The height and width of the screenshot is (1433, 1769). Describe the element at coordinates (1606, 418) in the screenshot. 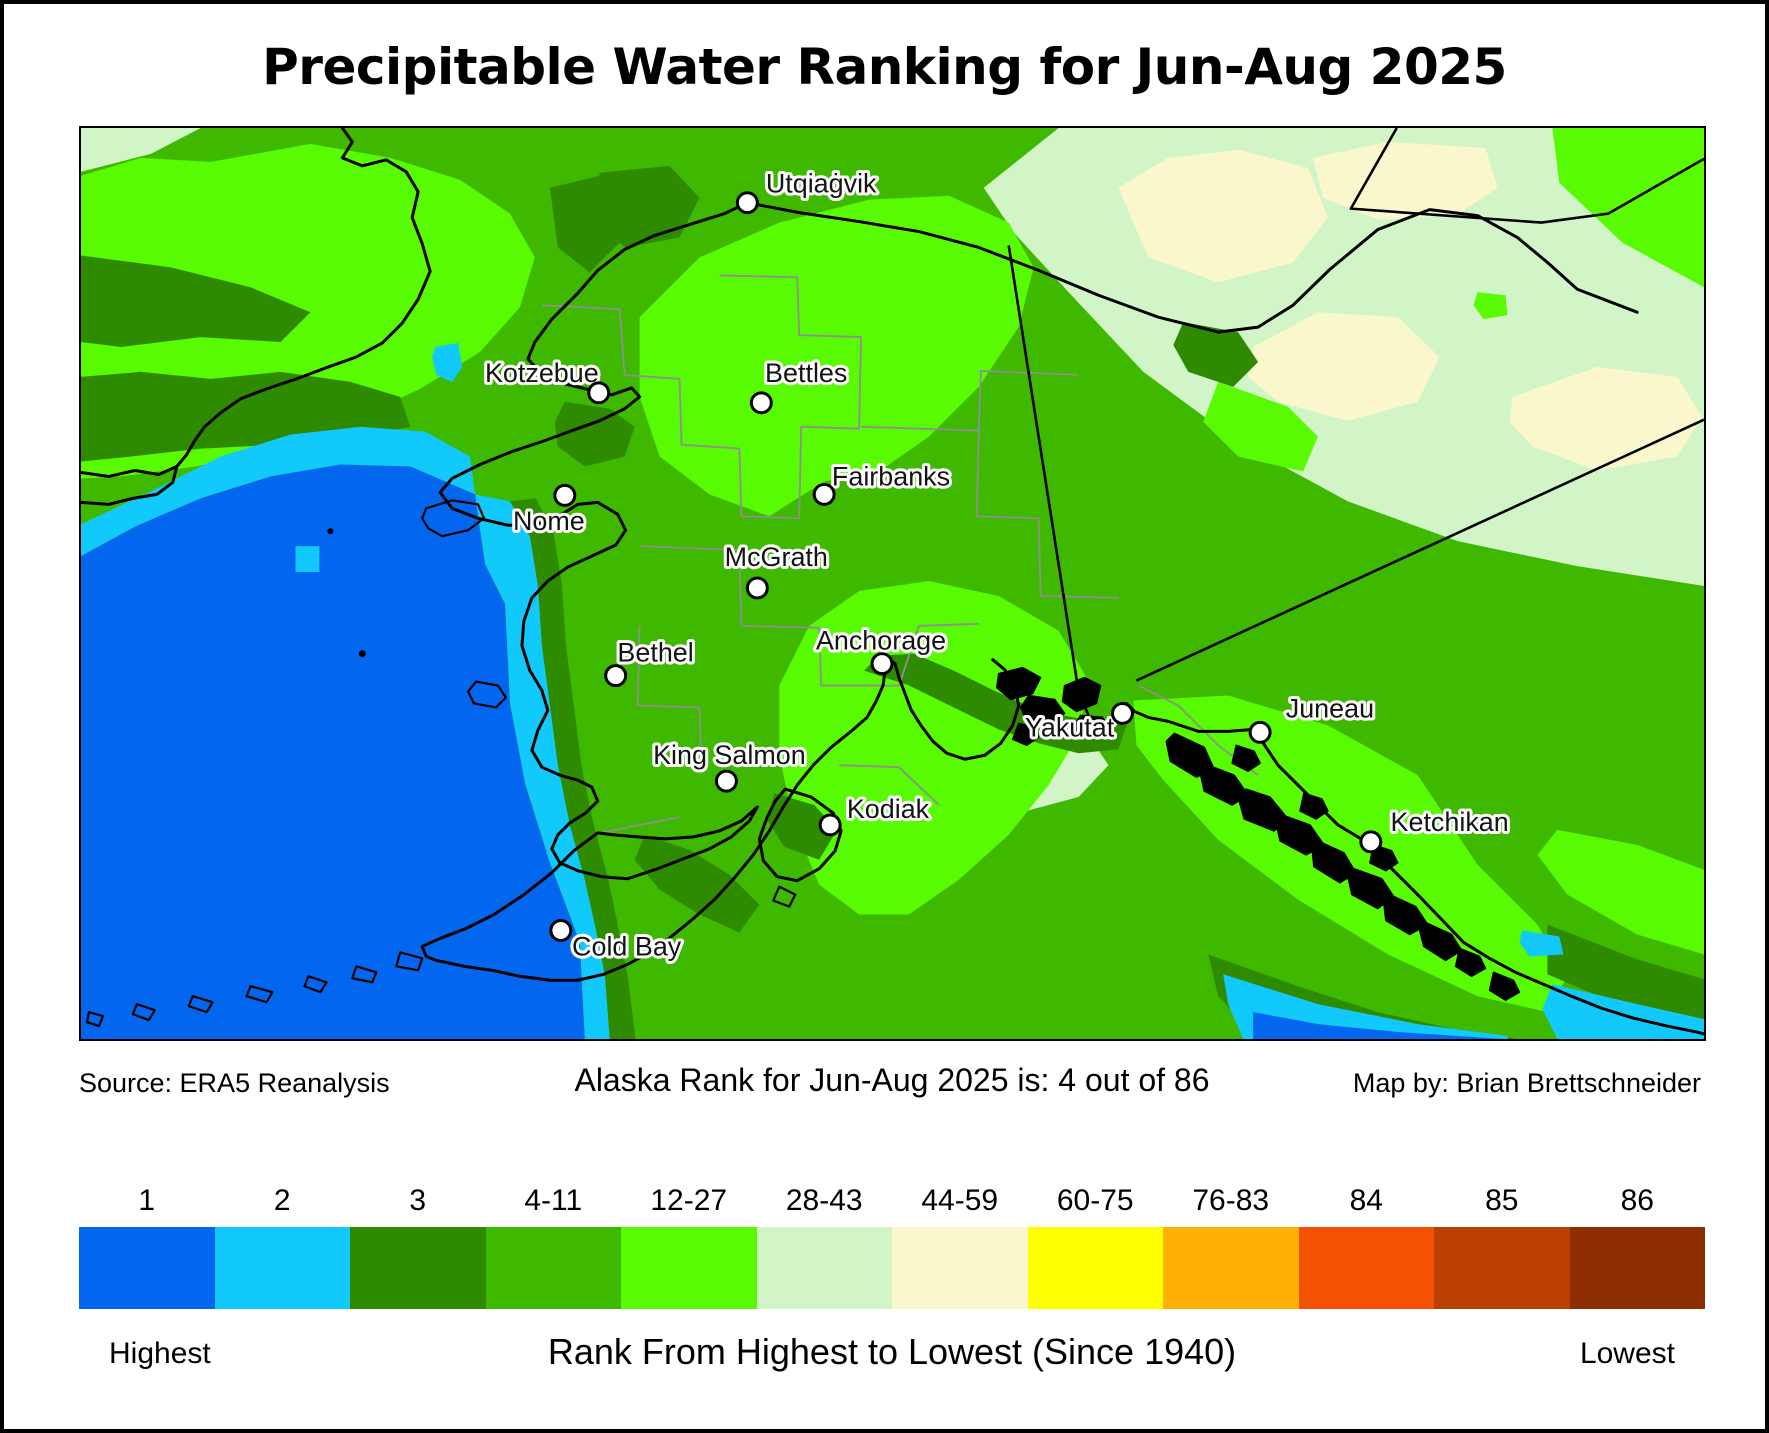

I see `region-cream-d` at that location.